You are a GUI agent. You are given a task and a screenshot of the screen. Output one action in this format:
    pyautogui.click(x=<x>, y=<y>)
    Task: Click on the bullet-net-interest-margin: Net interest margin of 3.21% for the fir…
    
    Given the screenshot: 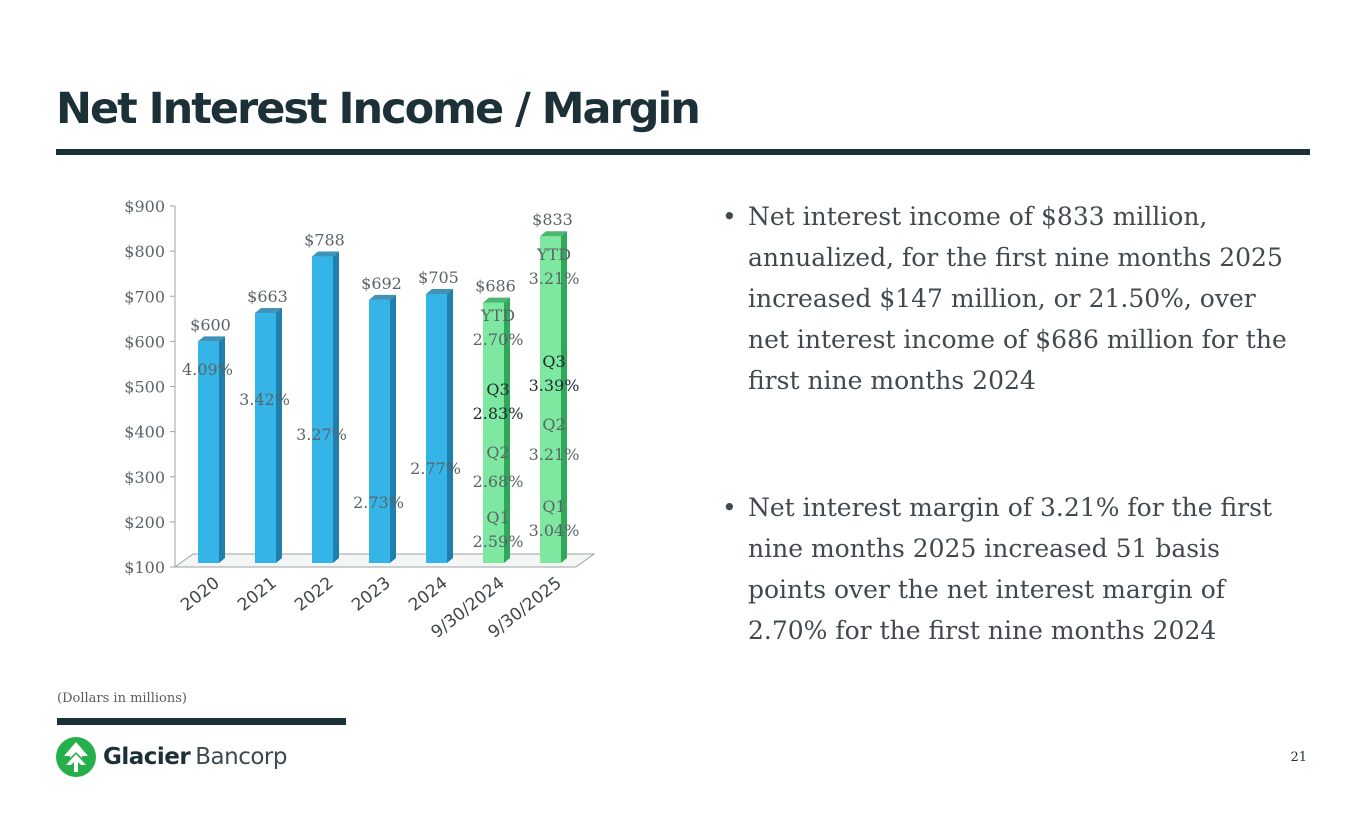 What is the action you would take?
    pyautogui.click(x=1012, y=569)
    